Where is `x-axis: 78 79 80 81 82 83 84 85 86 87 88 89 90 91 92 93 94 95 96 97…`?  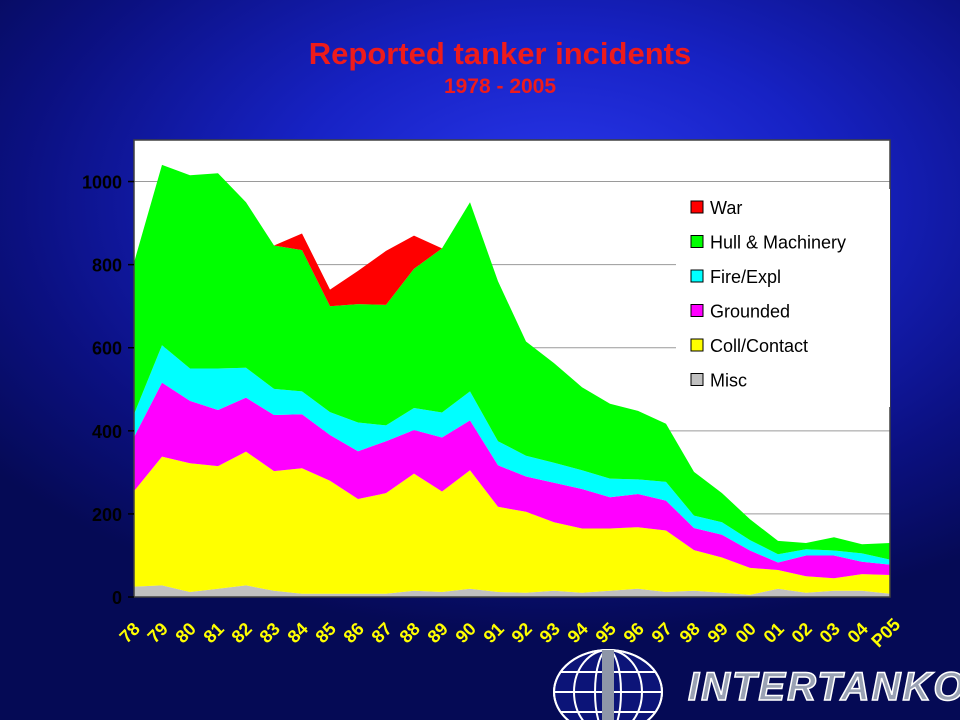
x-axis: 78 79 80 81 82 83 84 85 86 87 88 89 90 91 92 93 94 95 96 97… is located at coordinates (510, 632).